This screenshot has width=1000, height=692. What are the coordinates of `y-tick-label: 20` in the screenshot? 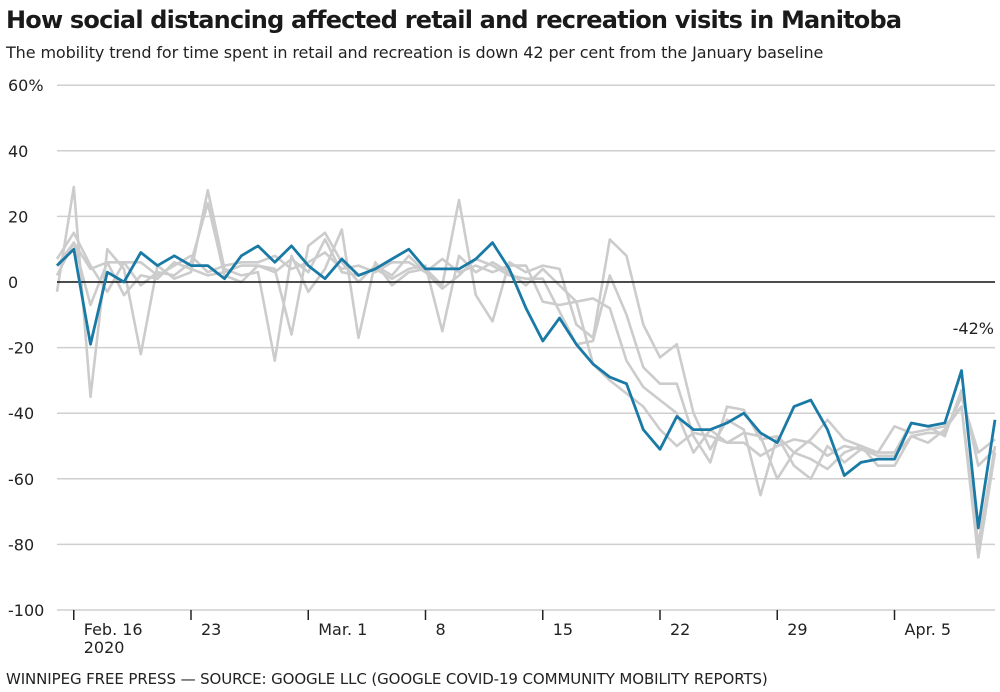 It's located at (18, 216).